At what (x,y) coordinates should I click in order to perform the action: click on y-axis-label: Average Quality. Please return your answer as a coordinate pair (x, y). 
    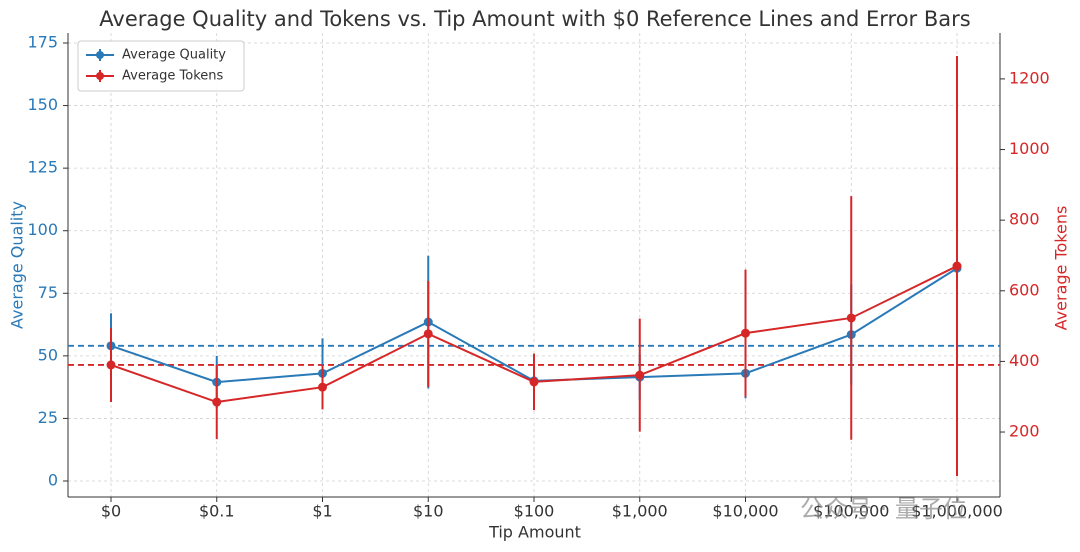
    Looking at the image, I should click on (17, 265).